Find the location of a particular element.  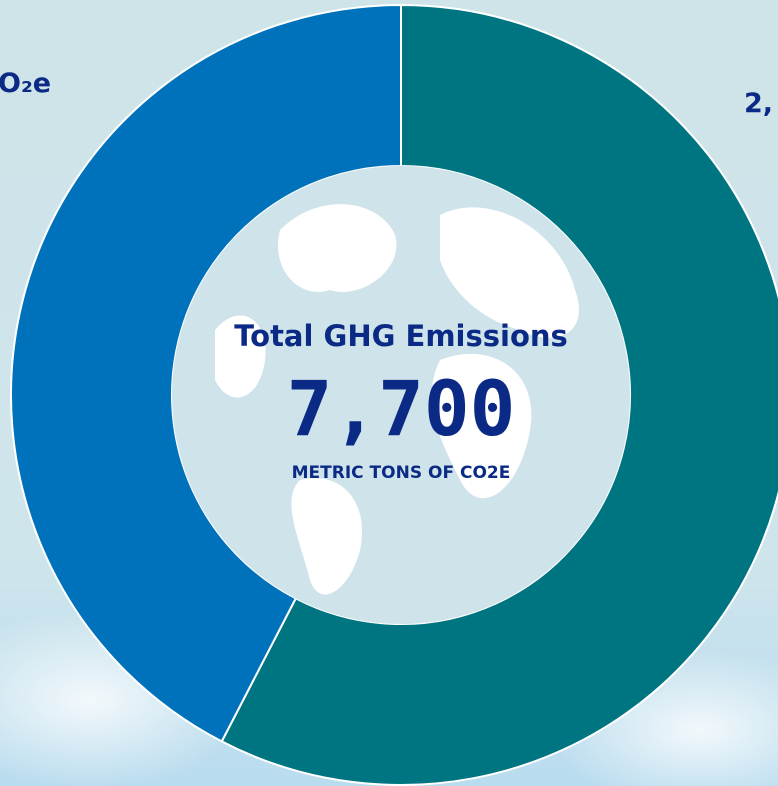

center-unit: METRIC TONS OF CO2E is located at coordinates (401, 473).